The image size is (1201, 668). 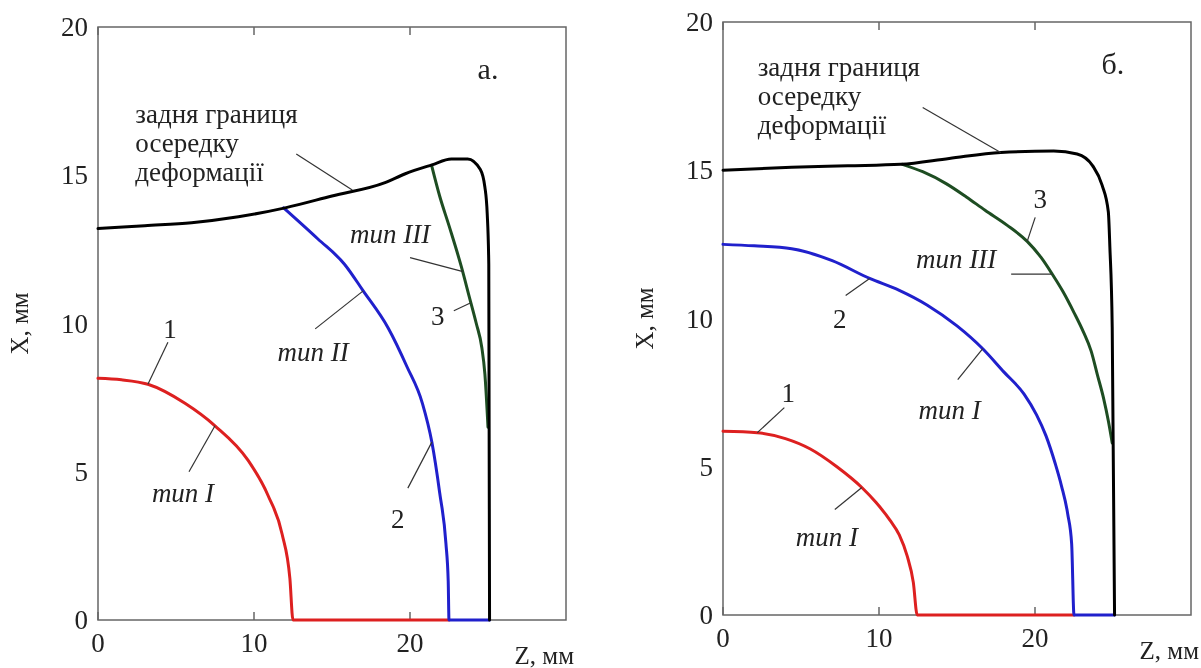 What do you see at coordinates (1113, 63) in the screenshot?
I see `annotation: б.` at bounding box center [1113, 63].